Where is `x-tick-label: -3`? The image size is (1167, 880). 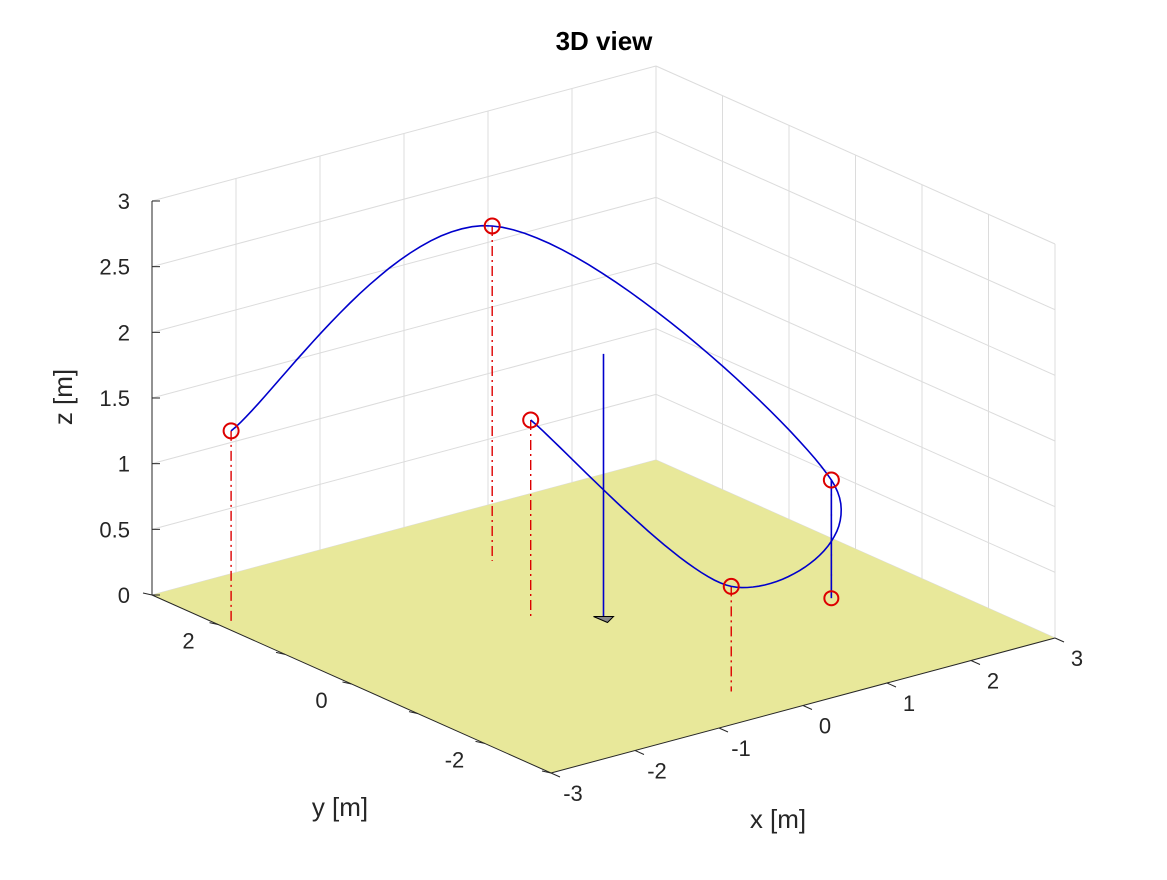 x-tick-label: -3 is located at coordinates (573, 793).